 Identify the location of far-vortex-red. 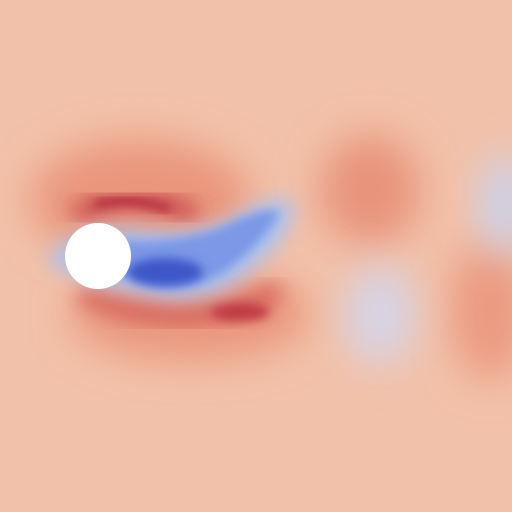
(481, 310).